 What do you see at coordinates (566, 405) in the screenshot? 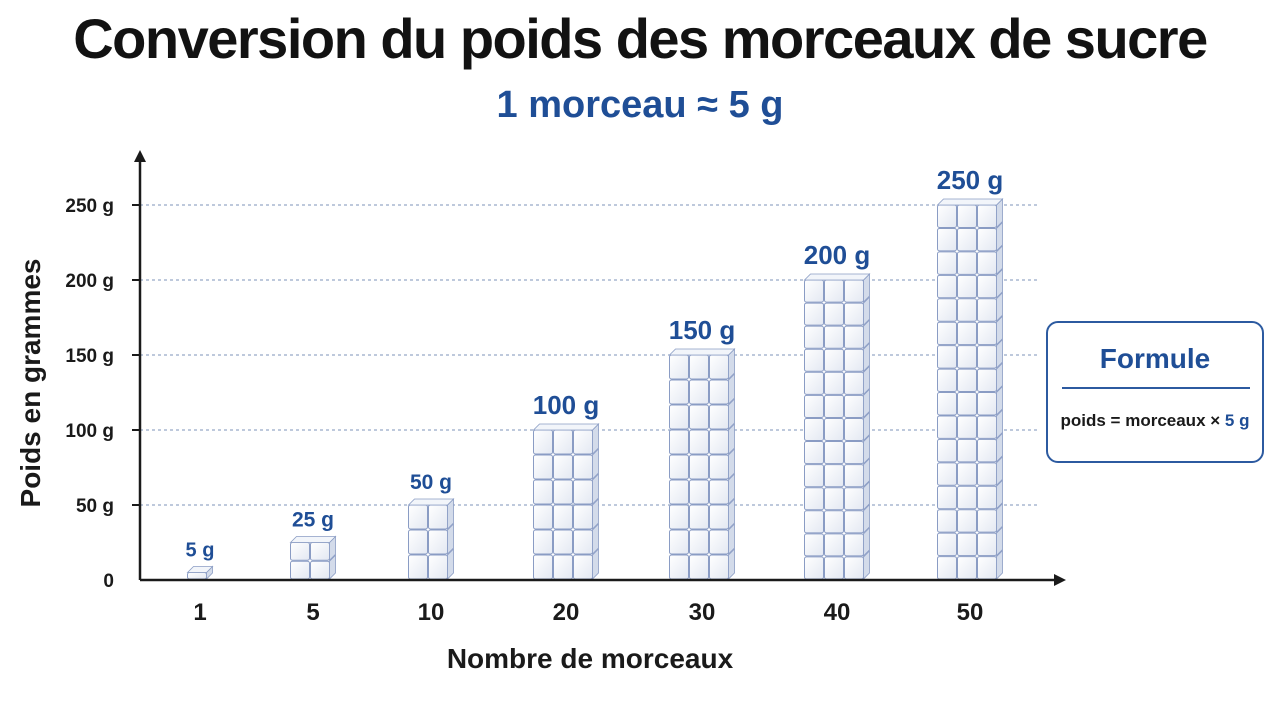
I see `data-label: 100 g` at bounding box center [566, 405].